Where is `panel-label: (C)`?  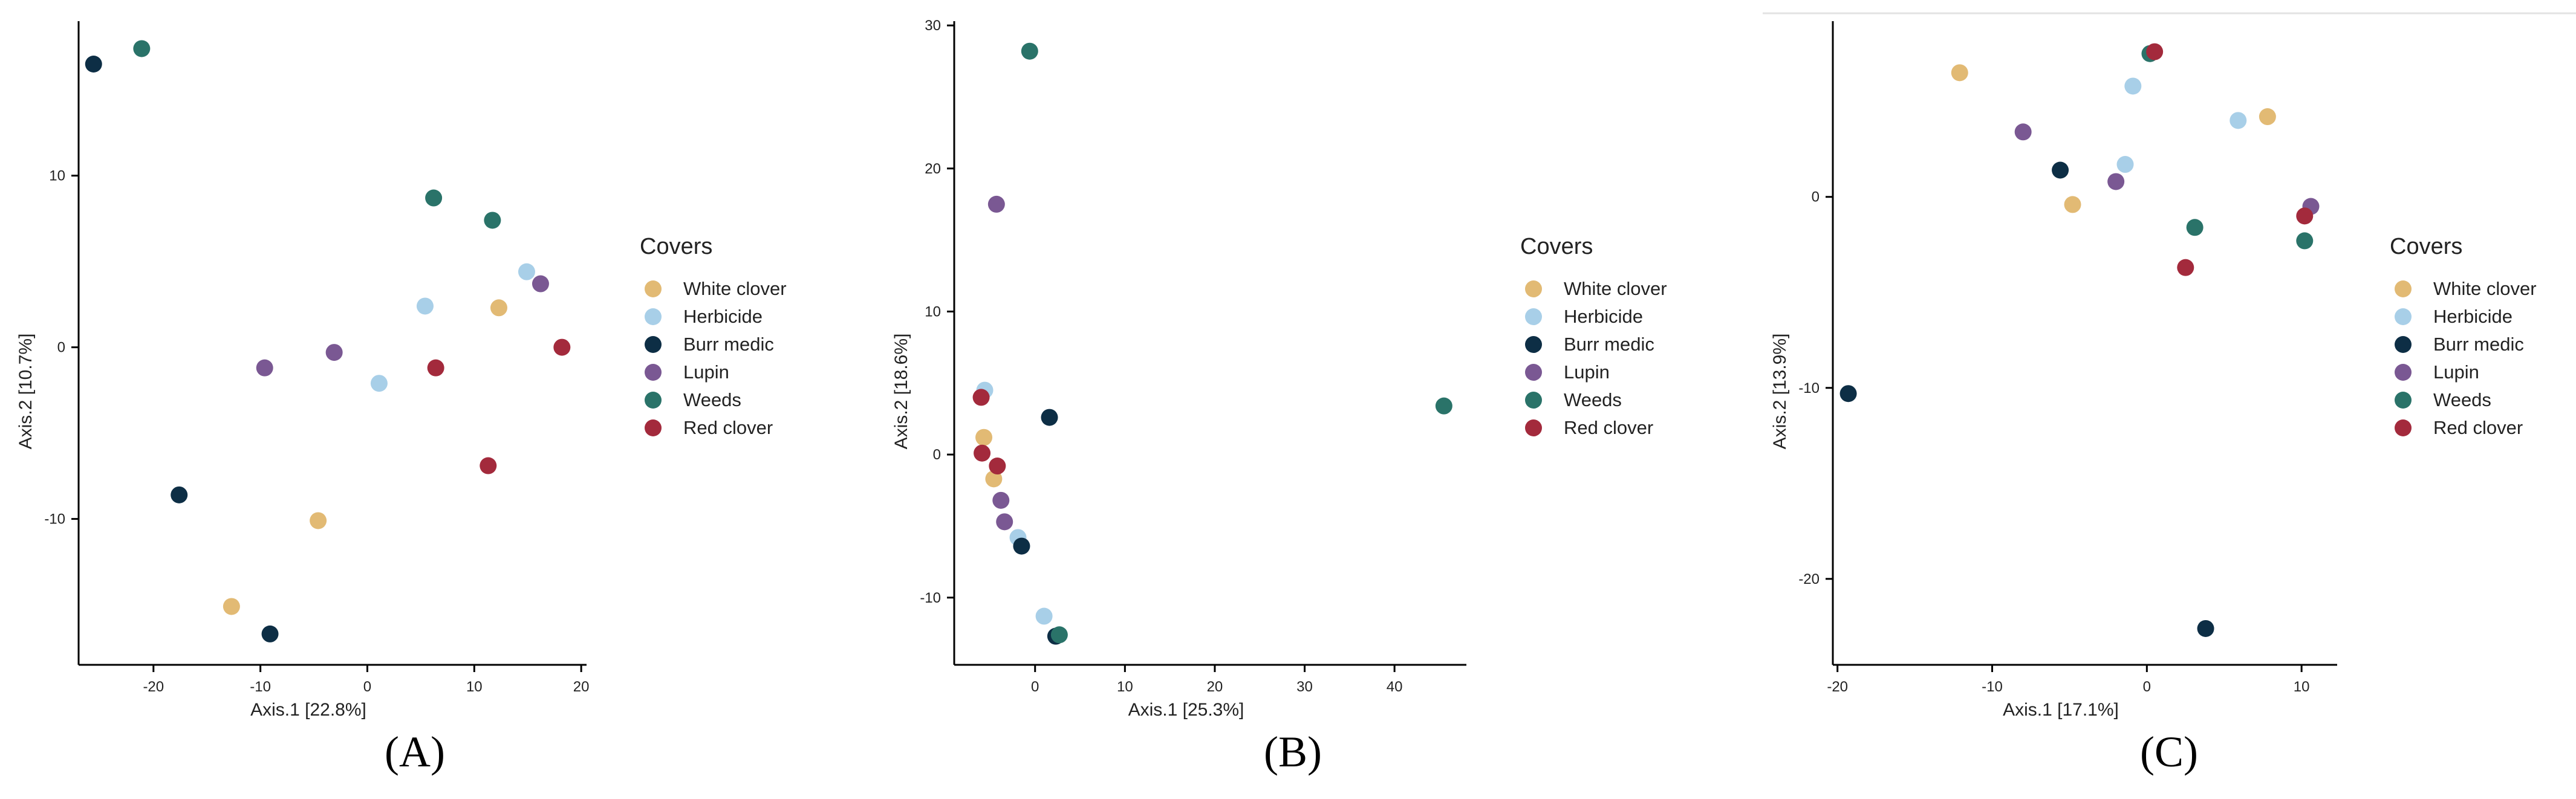
panel-label: (C) is located at coordinates (2169, 752).